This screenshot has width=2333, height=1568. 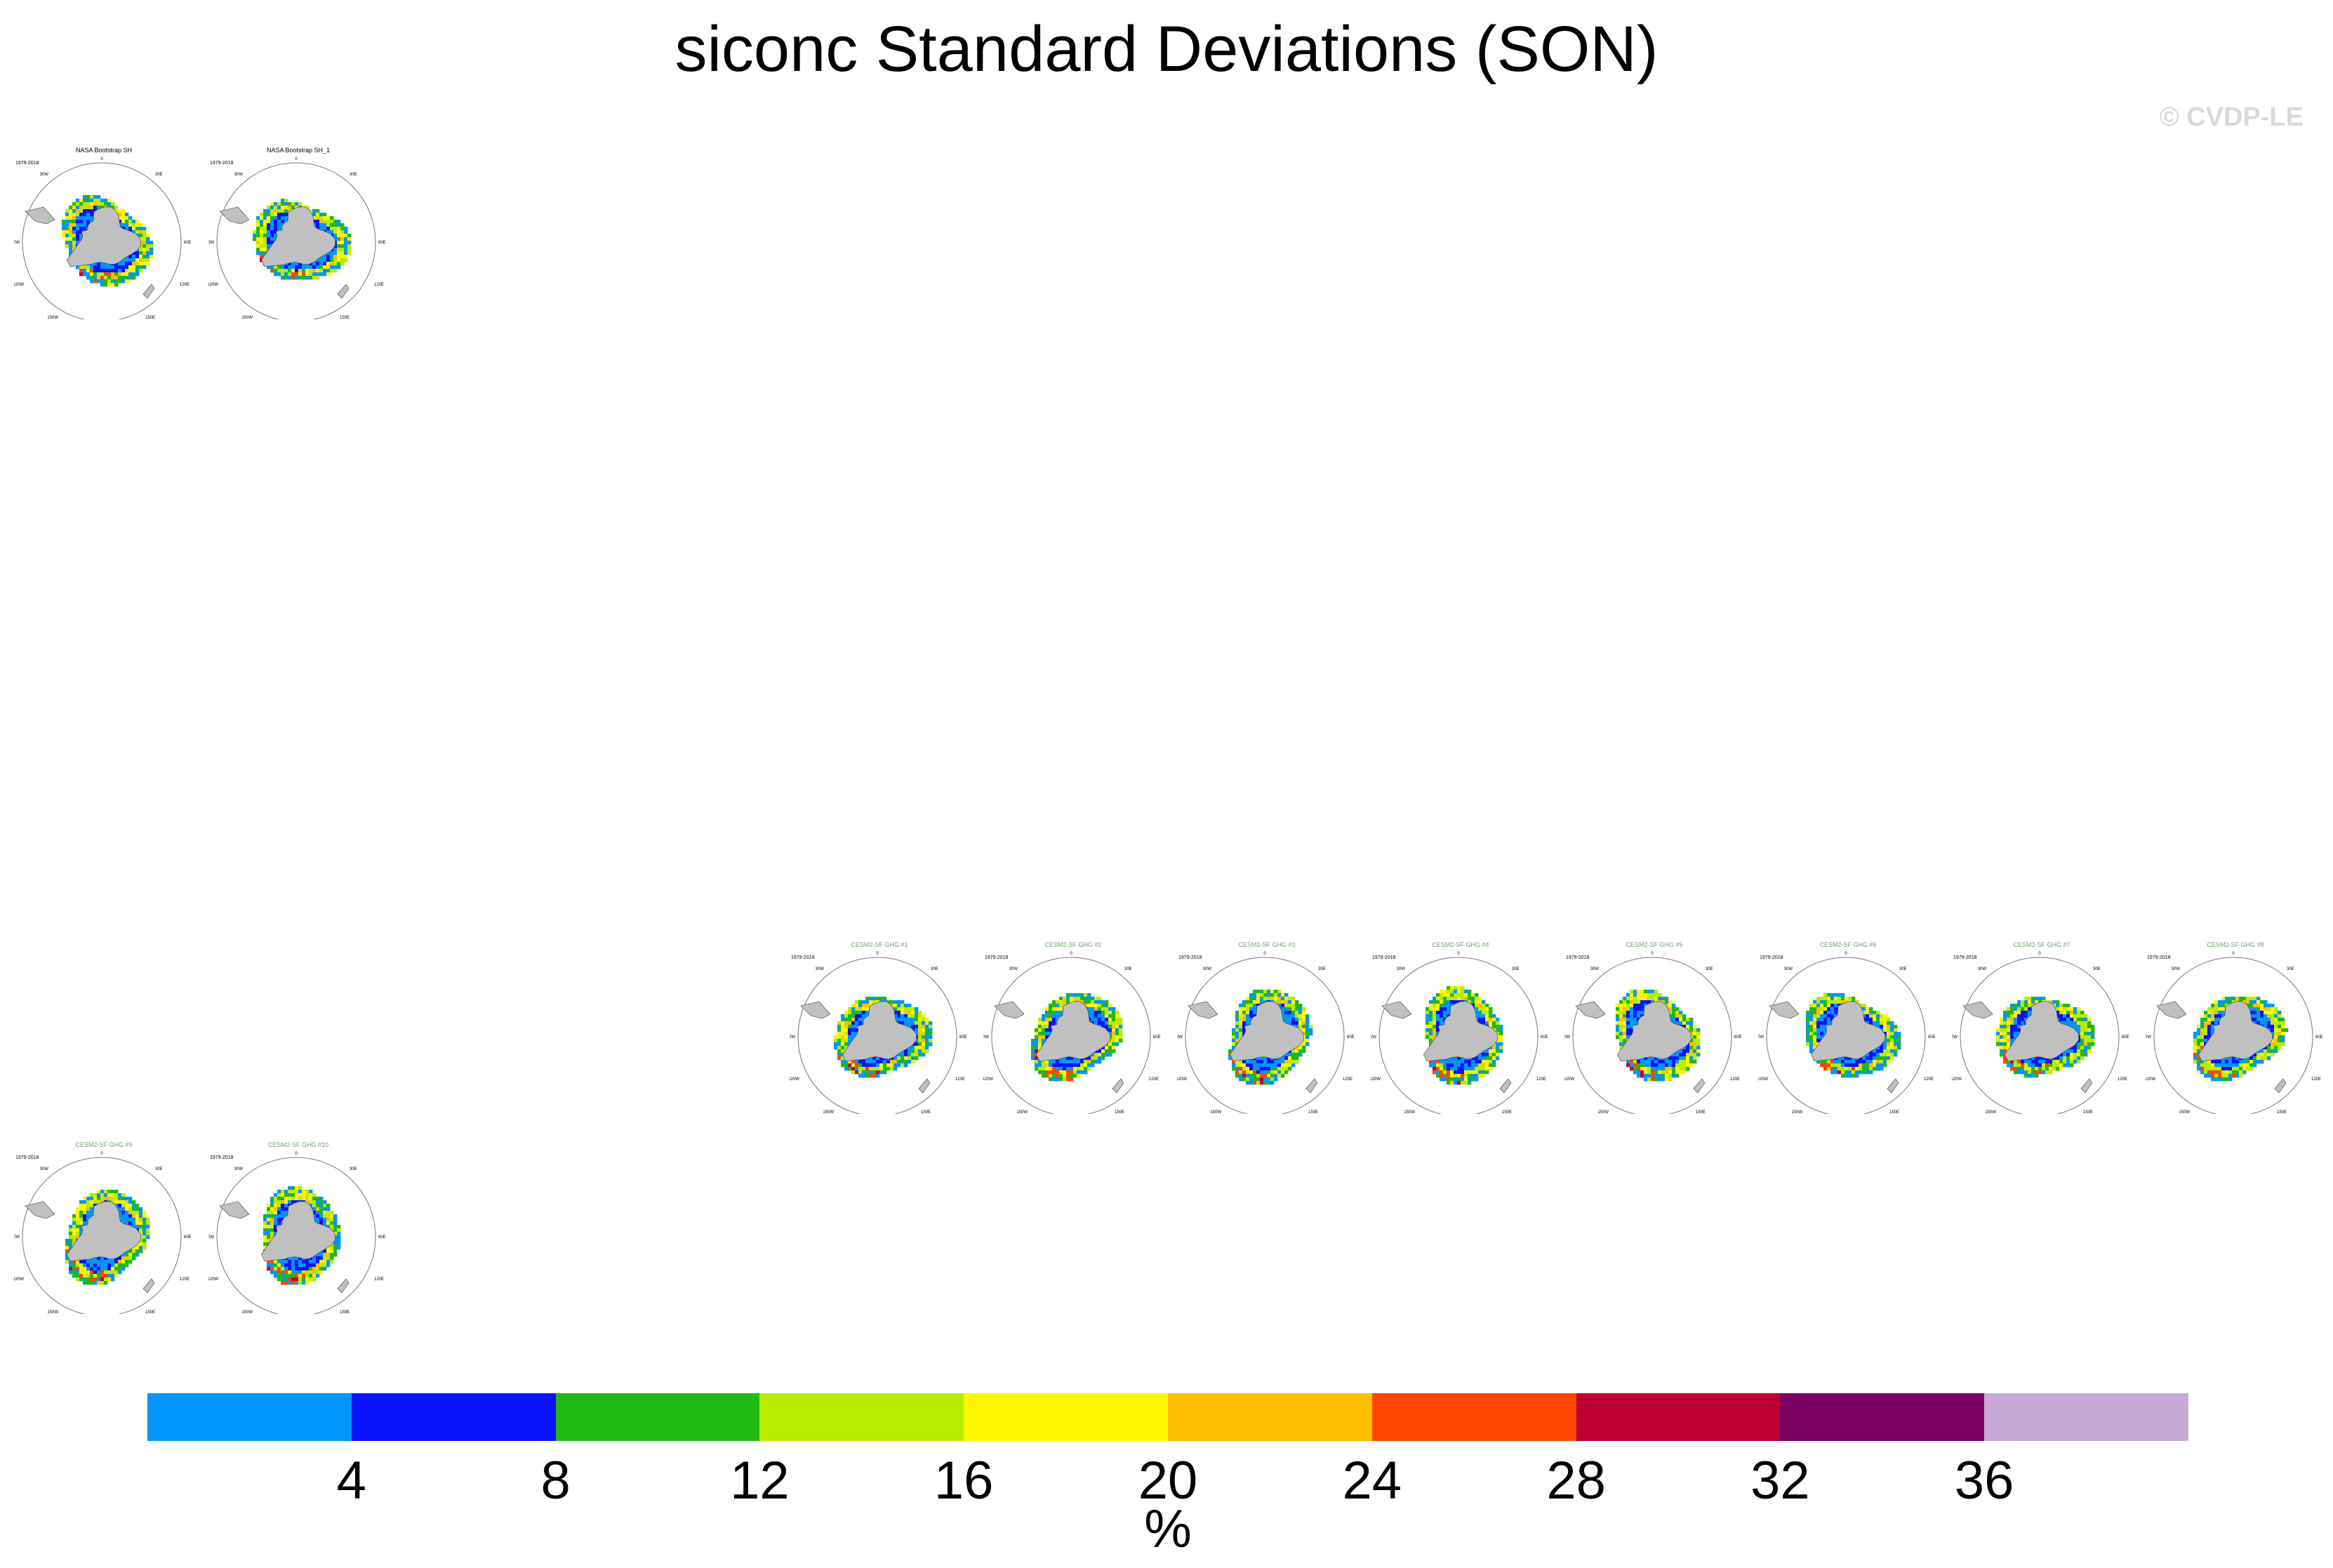 What do you see at coordinates (960, 1079) in the screenshot?
I see `longitude-label: 120E` at bounding box center [960, 1079].